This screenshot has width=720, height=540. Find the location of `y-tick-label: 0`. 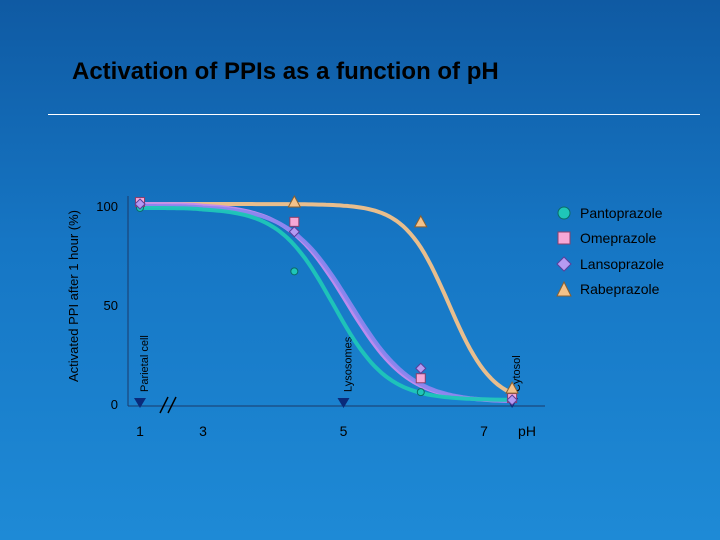

y-tick-label: 0 is located at coordinates (114, 404).